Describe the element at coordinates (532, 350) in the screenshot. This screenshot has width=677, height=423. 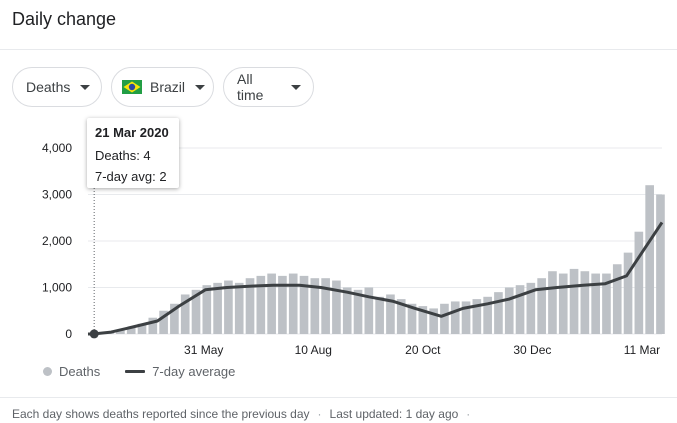
I see `x-tick-label: 30 Dec` at that location.